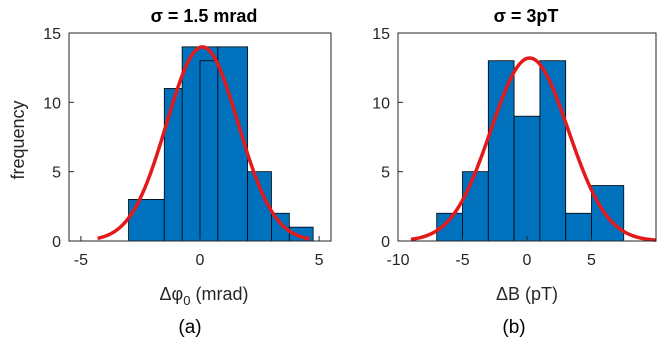 The width and height of the screenshot is (657, 344). Describe the element at coordinates (513, 327) in the screenshot. I see `panel-b-label: (b)` at that location.